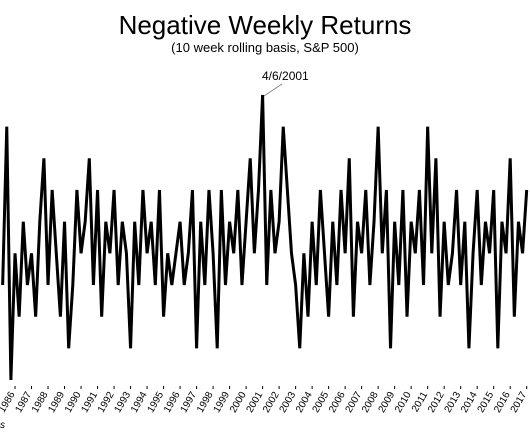  What do you see at coordinates (265, 47) in the screenshot?
I see `chart-subtitle: (10 week rolling basis, S&P 500)` at bounding box center [265, 47].